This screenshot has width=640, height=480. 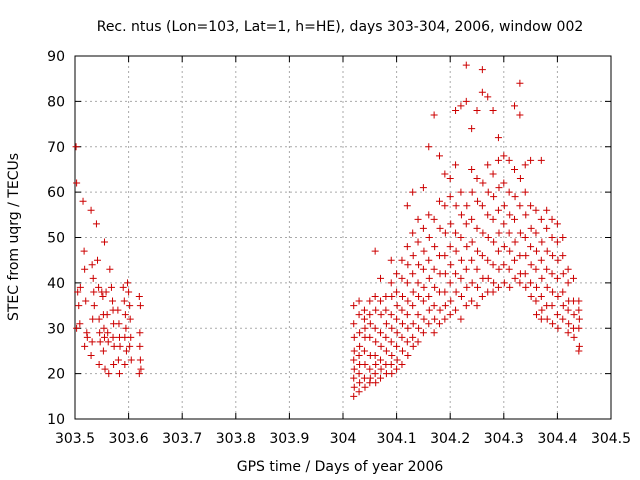 What do you see at coordinates (340, 467) in the screenshot?
I see `x-axis-label: GPS time / Days of year 2006` at bounding box center [340, 467].